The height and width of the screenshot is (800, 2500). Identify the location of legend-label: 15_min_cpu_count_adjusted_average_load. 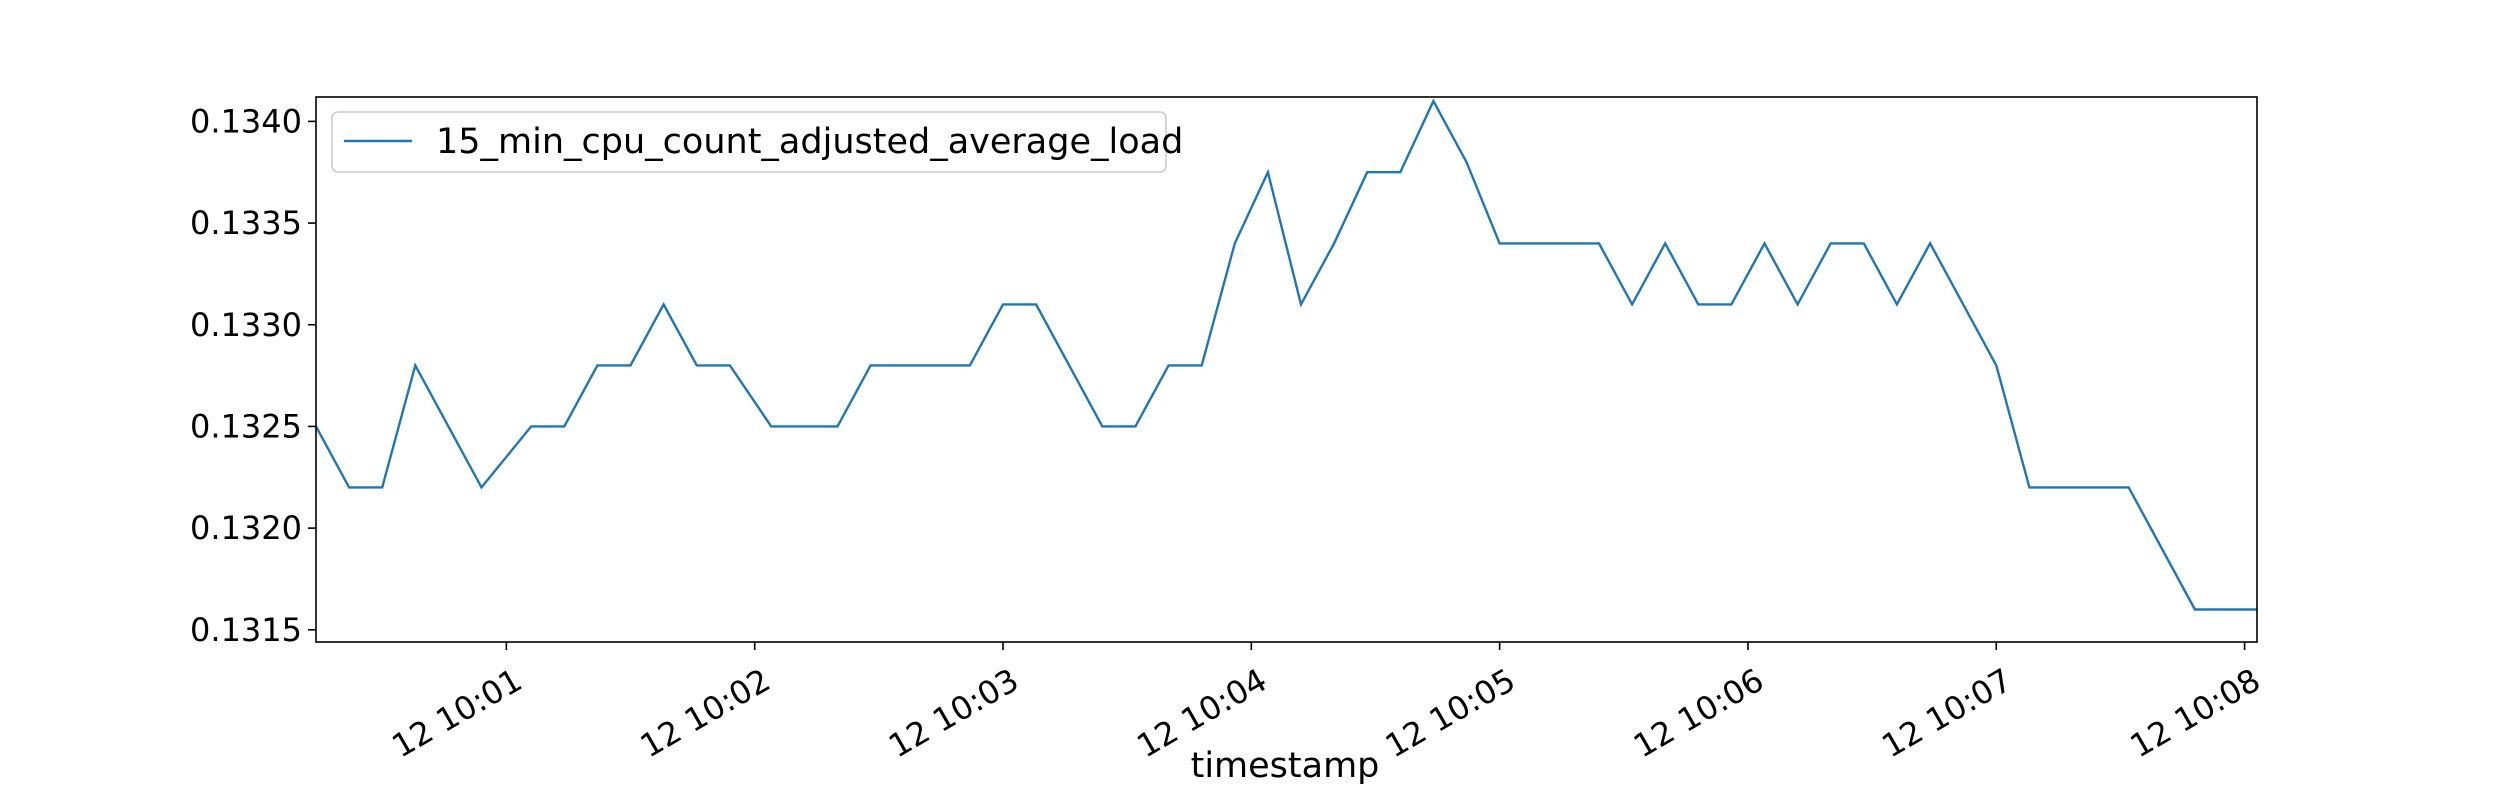
(809, 142).